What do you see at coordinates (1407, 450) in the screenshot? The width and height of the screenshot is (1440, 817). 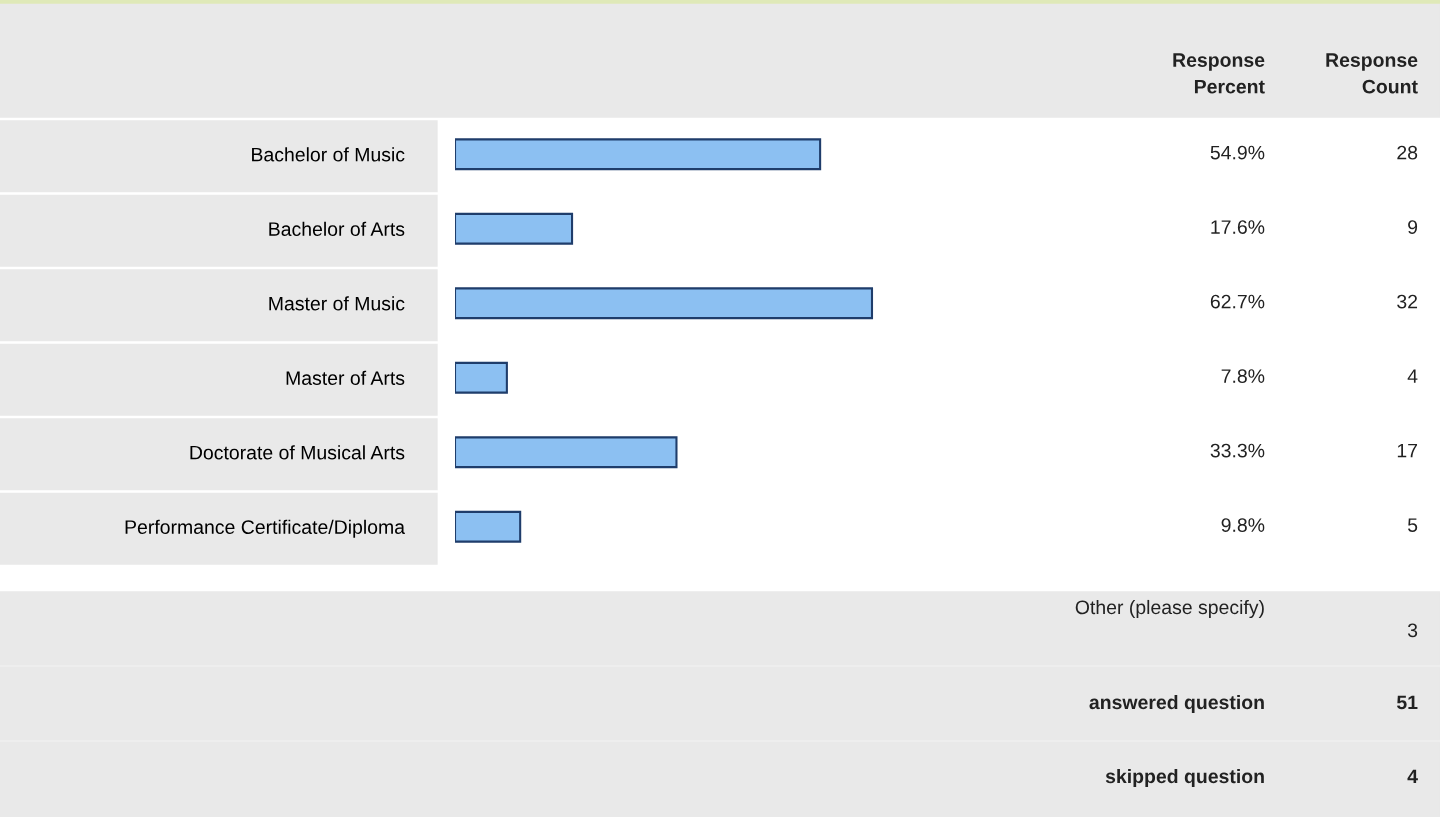 I see `text: 17` at bounding box center [1407, 450].